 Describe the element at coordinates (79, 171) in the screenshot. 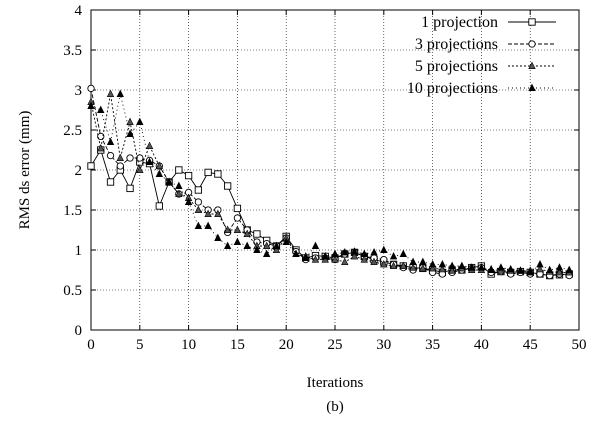

I see `y-tick-label: 2` at that location.